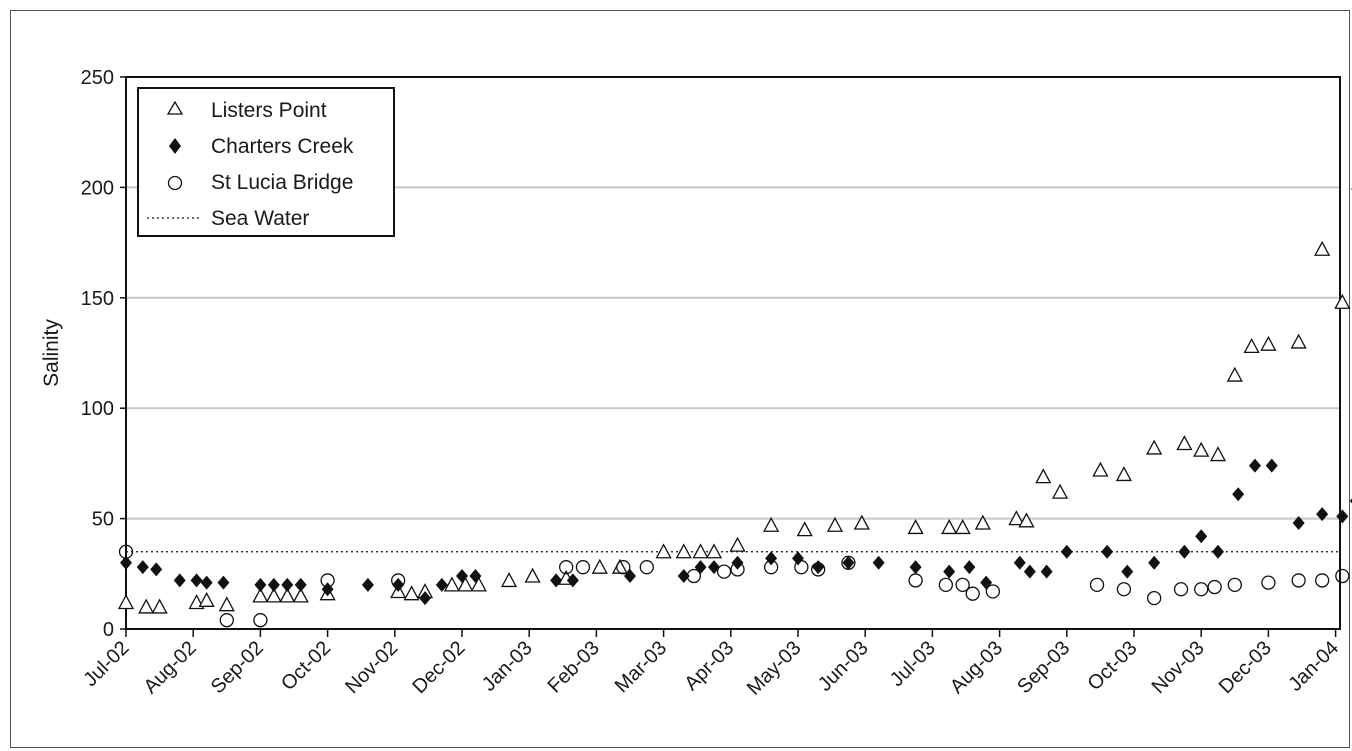 This screenshot has height=751, width=1352. What do you see at coordinates (976, 667) in the screenshot?
I see `x-tick-label: Aug-03` at bounding box center [976, 667].